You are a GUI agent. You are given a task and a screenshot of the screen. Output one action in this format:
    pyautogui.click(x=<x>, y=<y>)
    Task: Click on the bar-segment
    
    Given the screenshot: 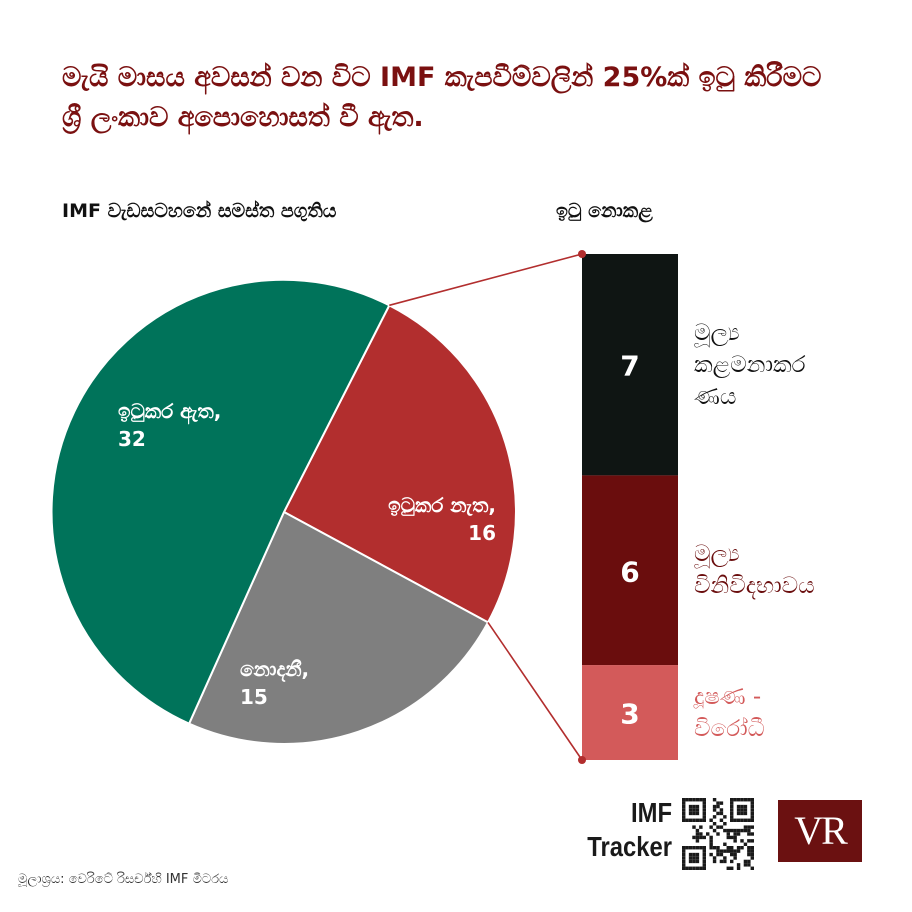 What is the action you would take?
    pyautogui.click(x=630, y=570)
    